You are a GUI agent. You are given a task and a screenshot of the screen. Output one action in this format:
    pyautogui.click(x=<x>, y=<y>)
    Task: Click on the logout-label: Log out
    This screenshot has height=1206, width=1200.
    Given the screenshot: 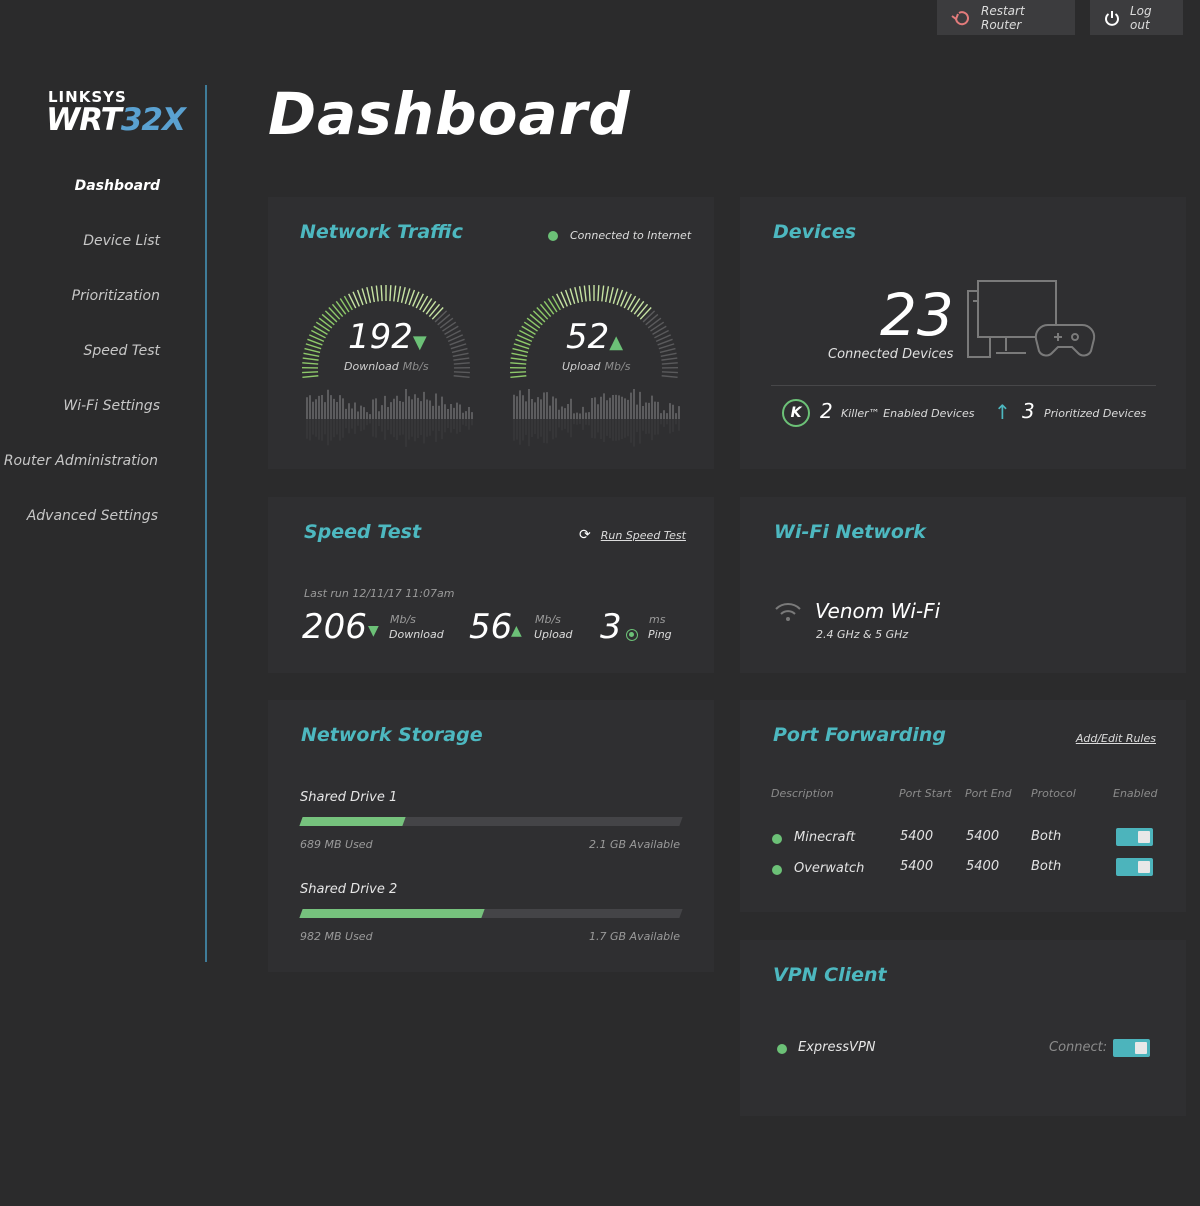 What is the action you would take?
    pyautogui.click(x=1141, y=17)
    